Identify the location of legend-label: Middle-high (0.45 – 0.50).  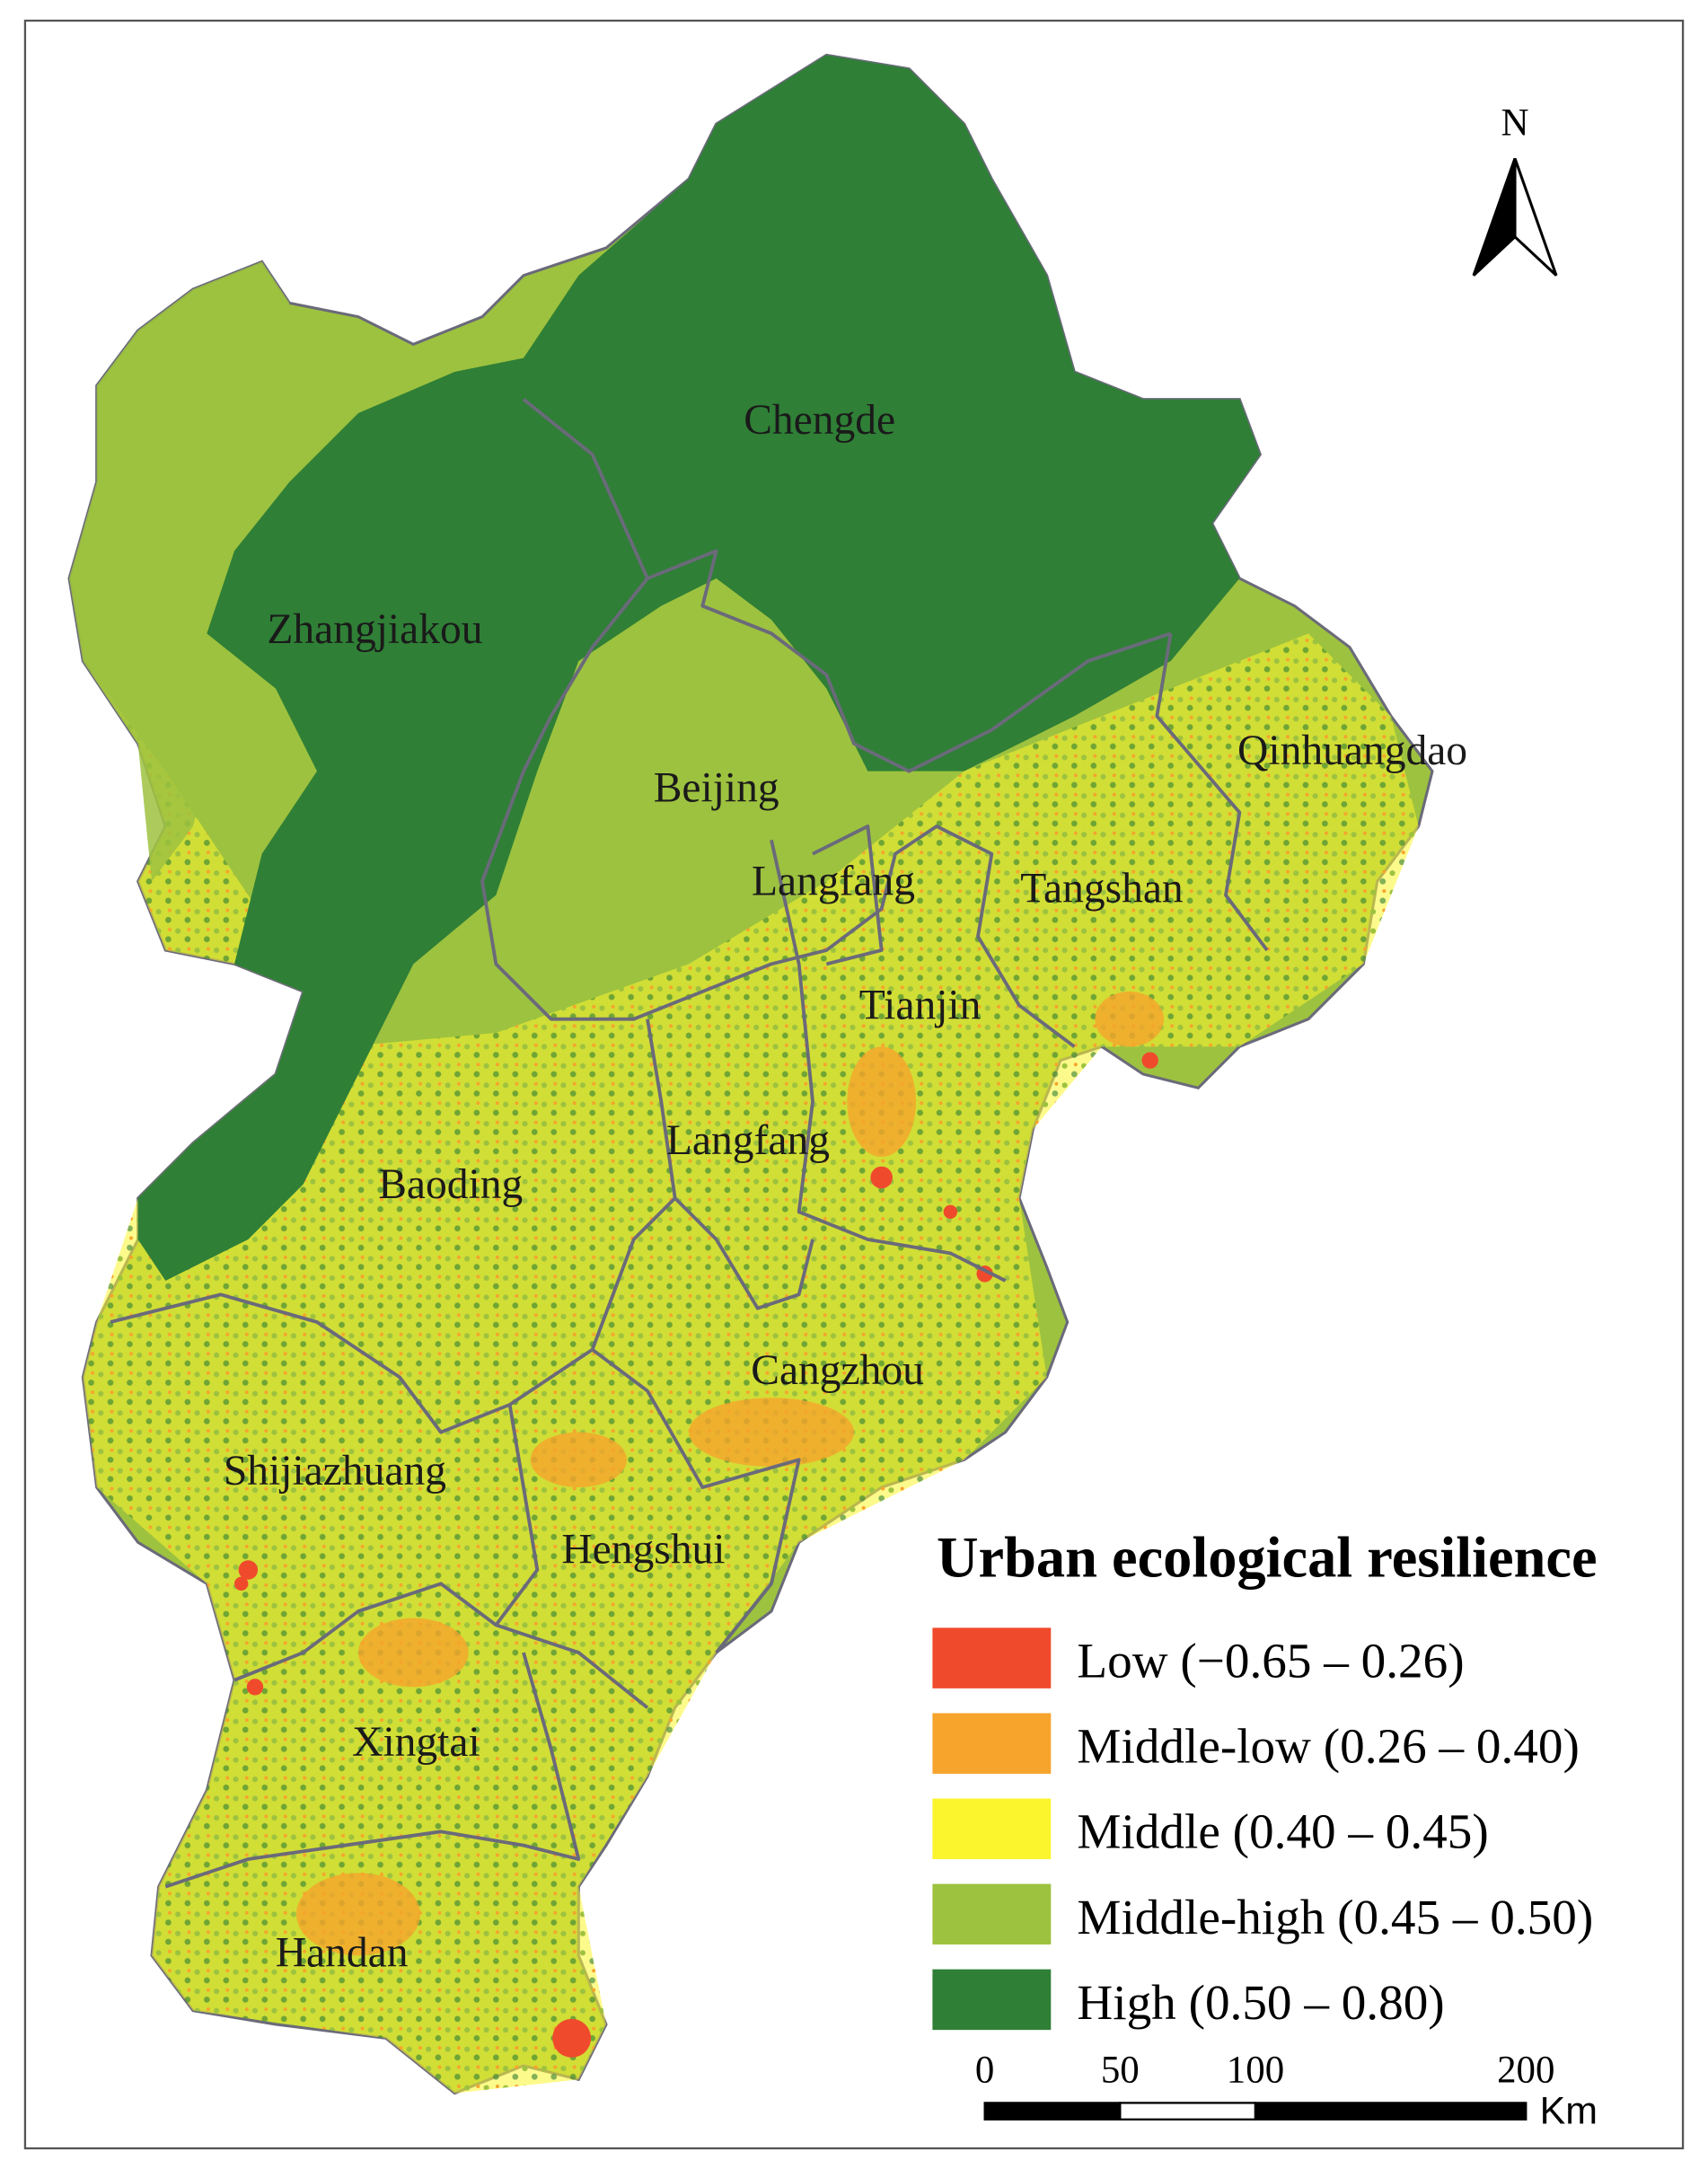
(1335, 1917).